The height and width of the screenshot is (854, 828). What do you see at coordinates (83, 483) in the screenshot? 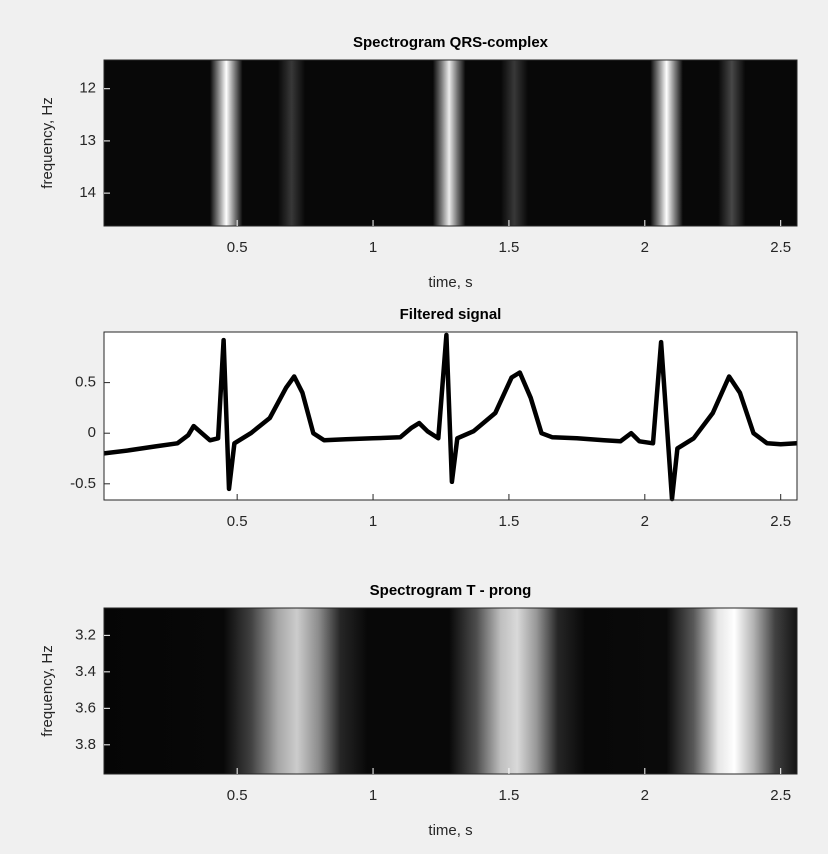
I see `y-tick-label: -0.5` at bounding box center [83, 483].